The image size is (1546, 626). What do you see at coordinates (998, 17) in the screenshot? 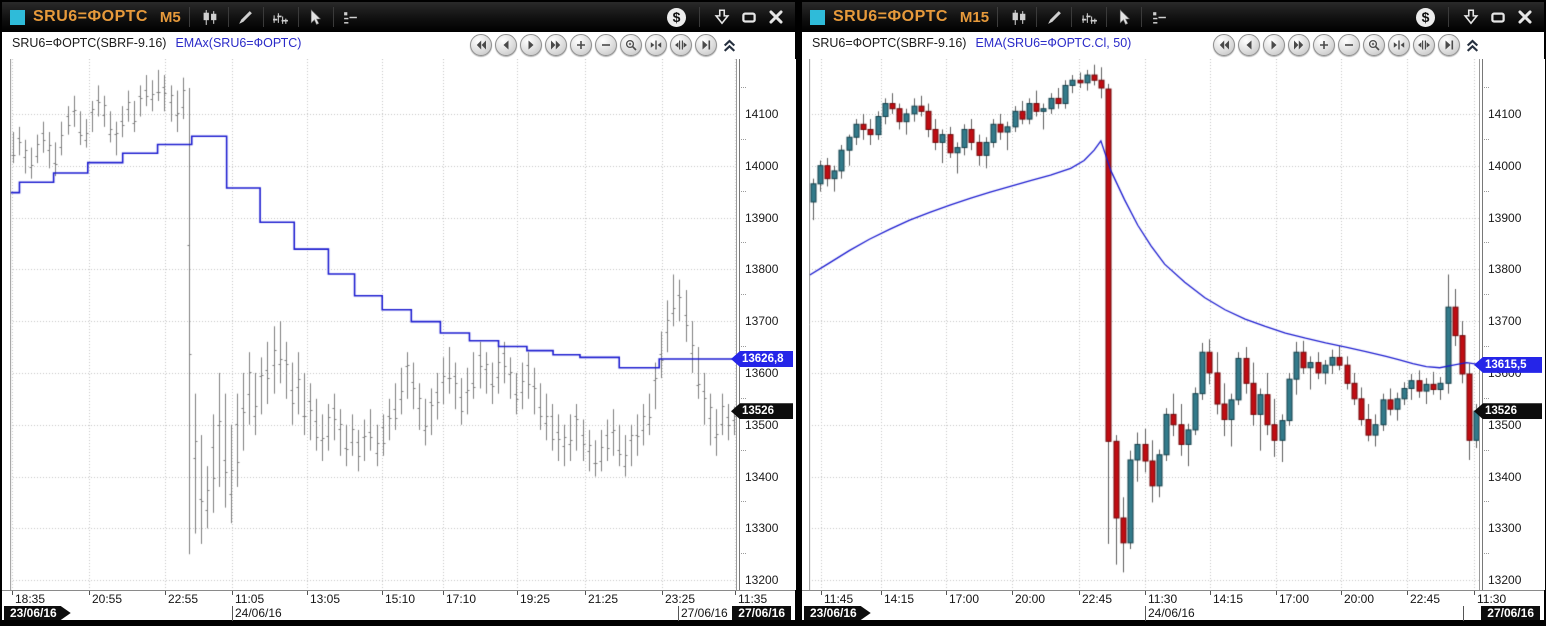
I see `titlebar-separator` at bounding box center [998, 17].